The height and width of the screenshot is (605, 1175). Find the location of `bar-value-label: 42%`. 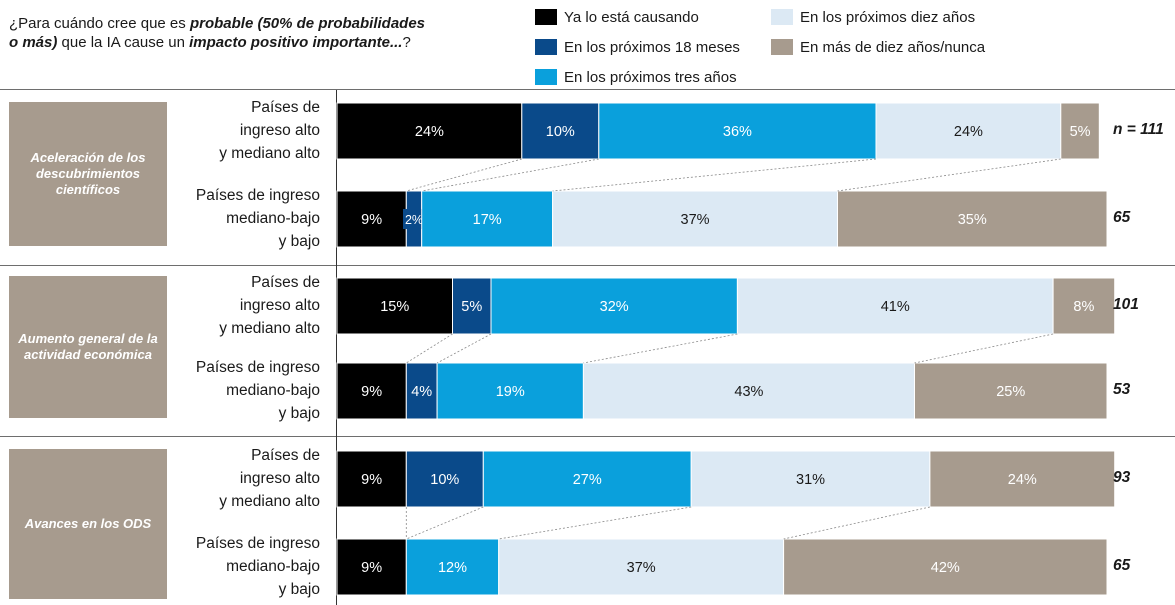

bar-value-label: 42% is located at coordinates (945, 568).